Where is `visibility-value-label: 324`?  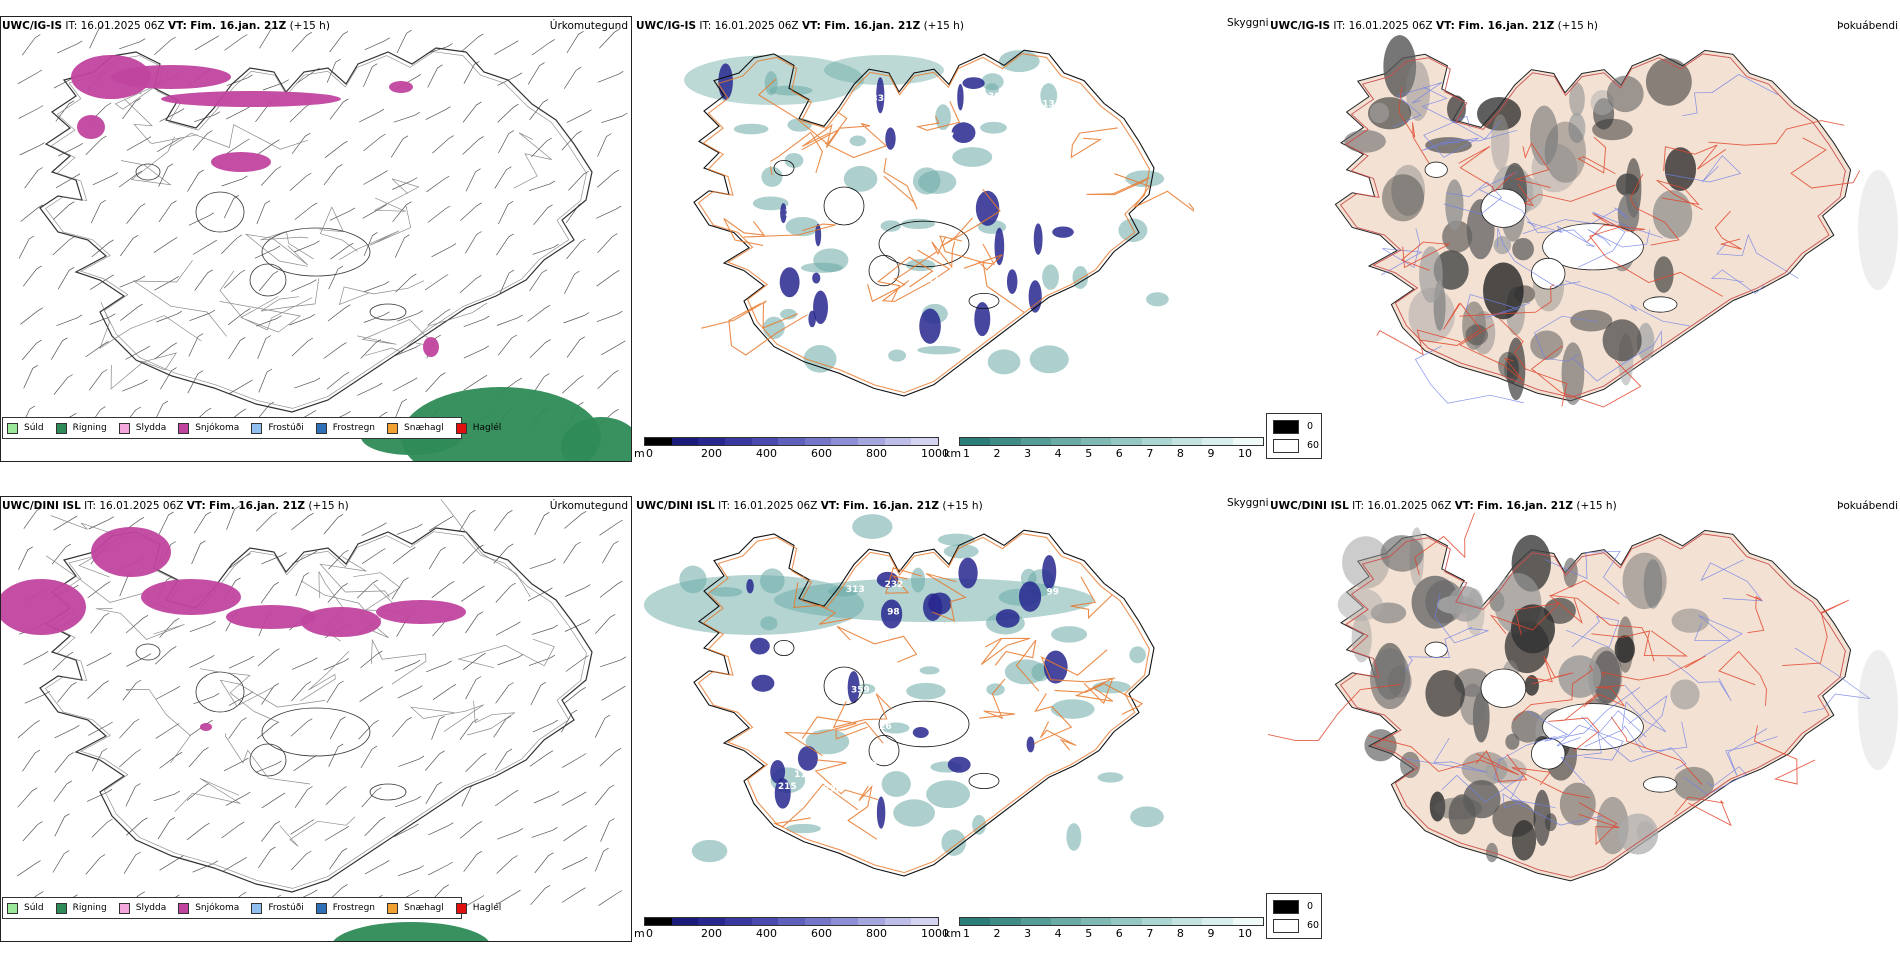 visibility-value-label: 324 is located at coordinates (987, 172).